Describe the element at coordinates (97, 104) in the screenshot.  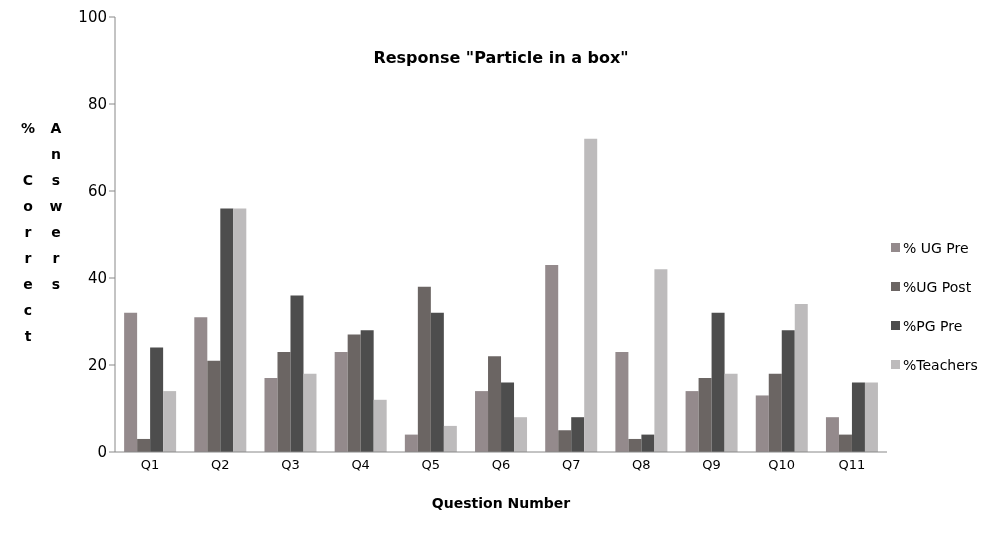
I see `y-tick-label: 80` at that location.